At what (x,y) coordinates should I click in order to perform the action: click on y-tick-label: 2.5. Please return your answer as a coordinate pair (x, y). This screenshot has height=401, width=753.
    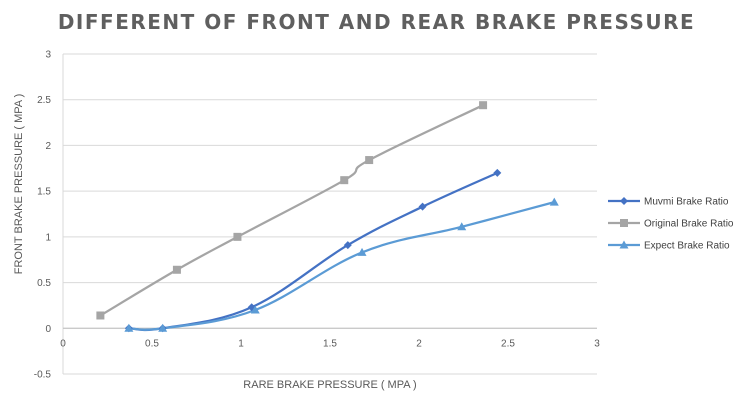
    Looking at the image, I should click on (44, 100).